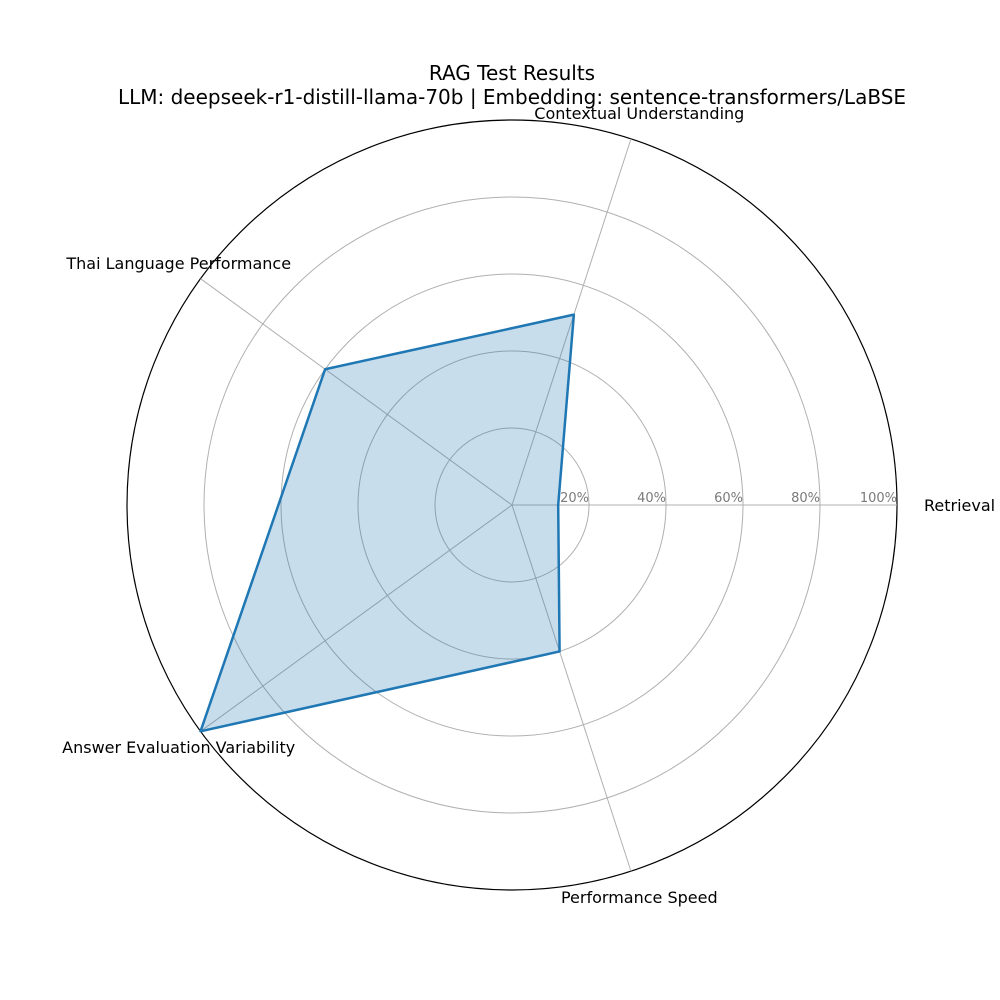 This screenshot has width=1000, height=1000. What do you see at coordinates (639, 113) in the screenshot?
I see `category-label: Contextual Understanding` at bounding box center [639, 113].